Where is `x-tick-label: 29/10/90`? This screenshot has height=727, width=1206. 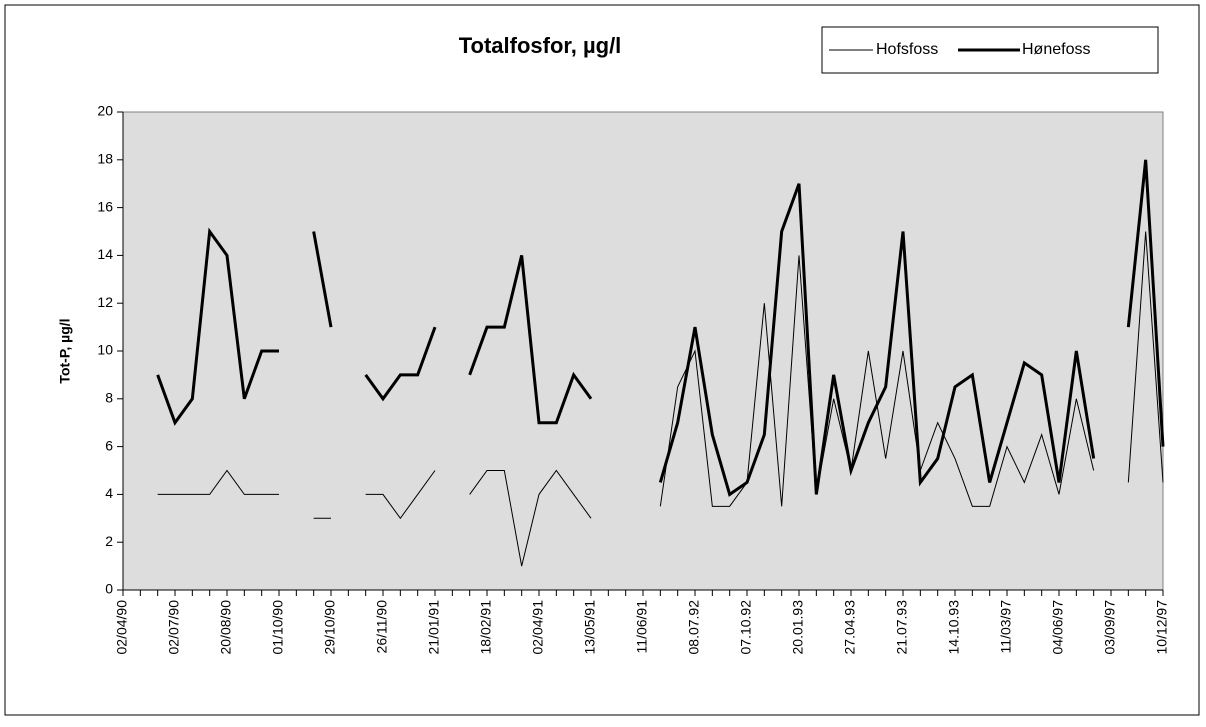
x-tick-label: 29/10/90 is located at coordinates (330, 627).